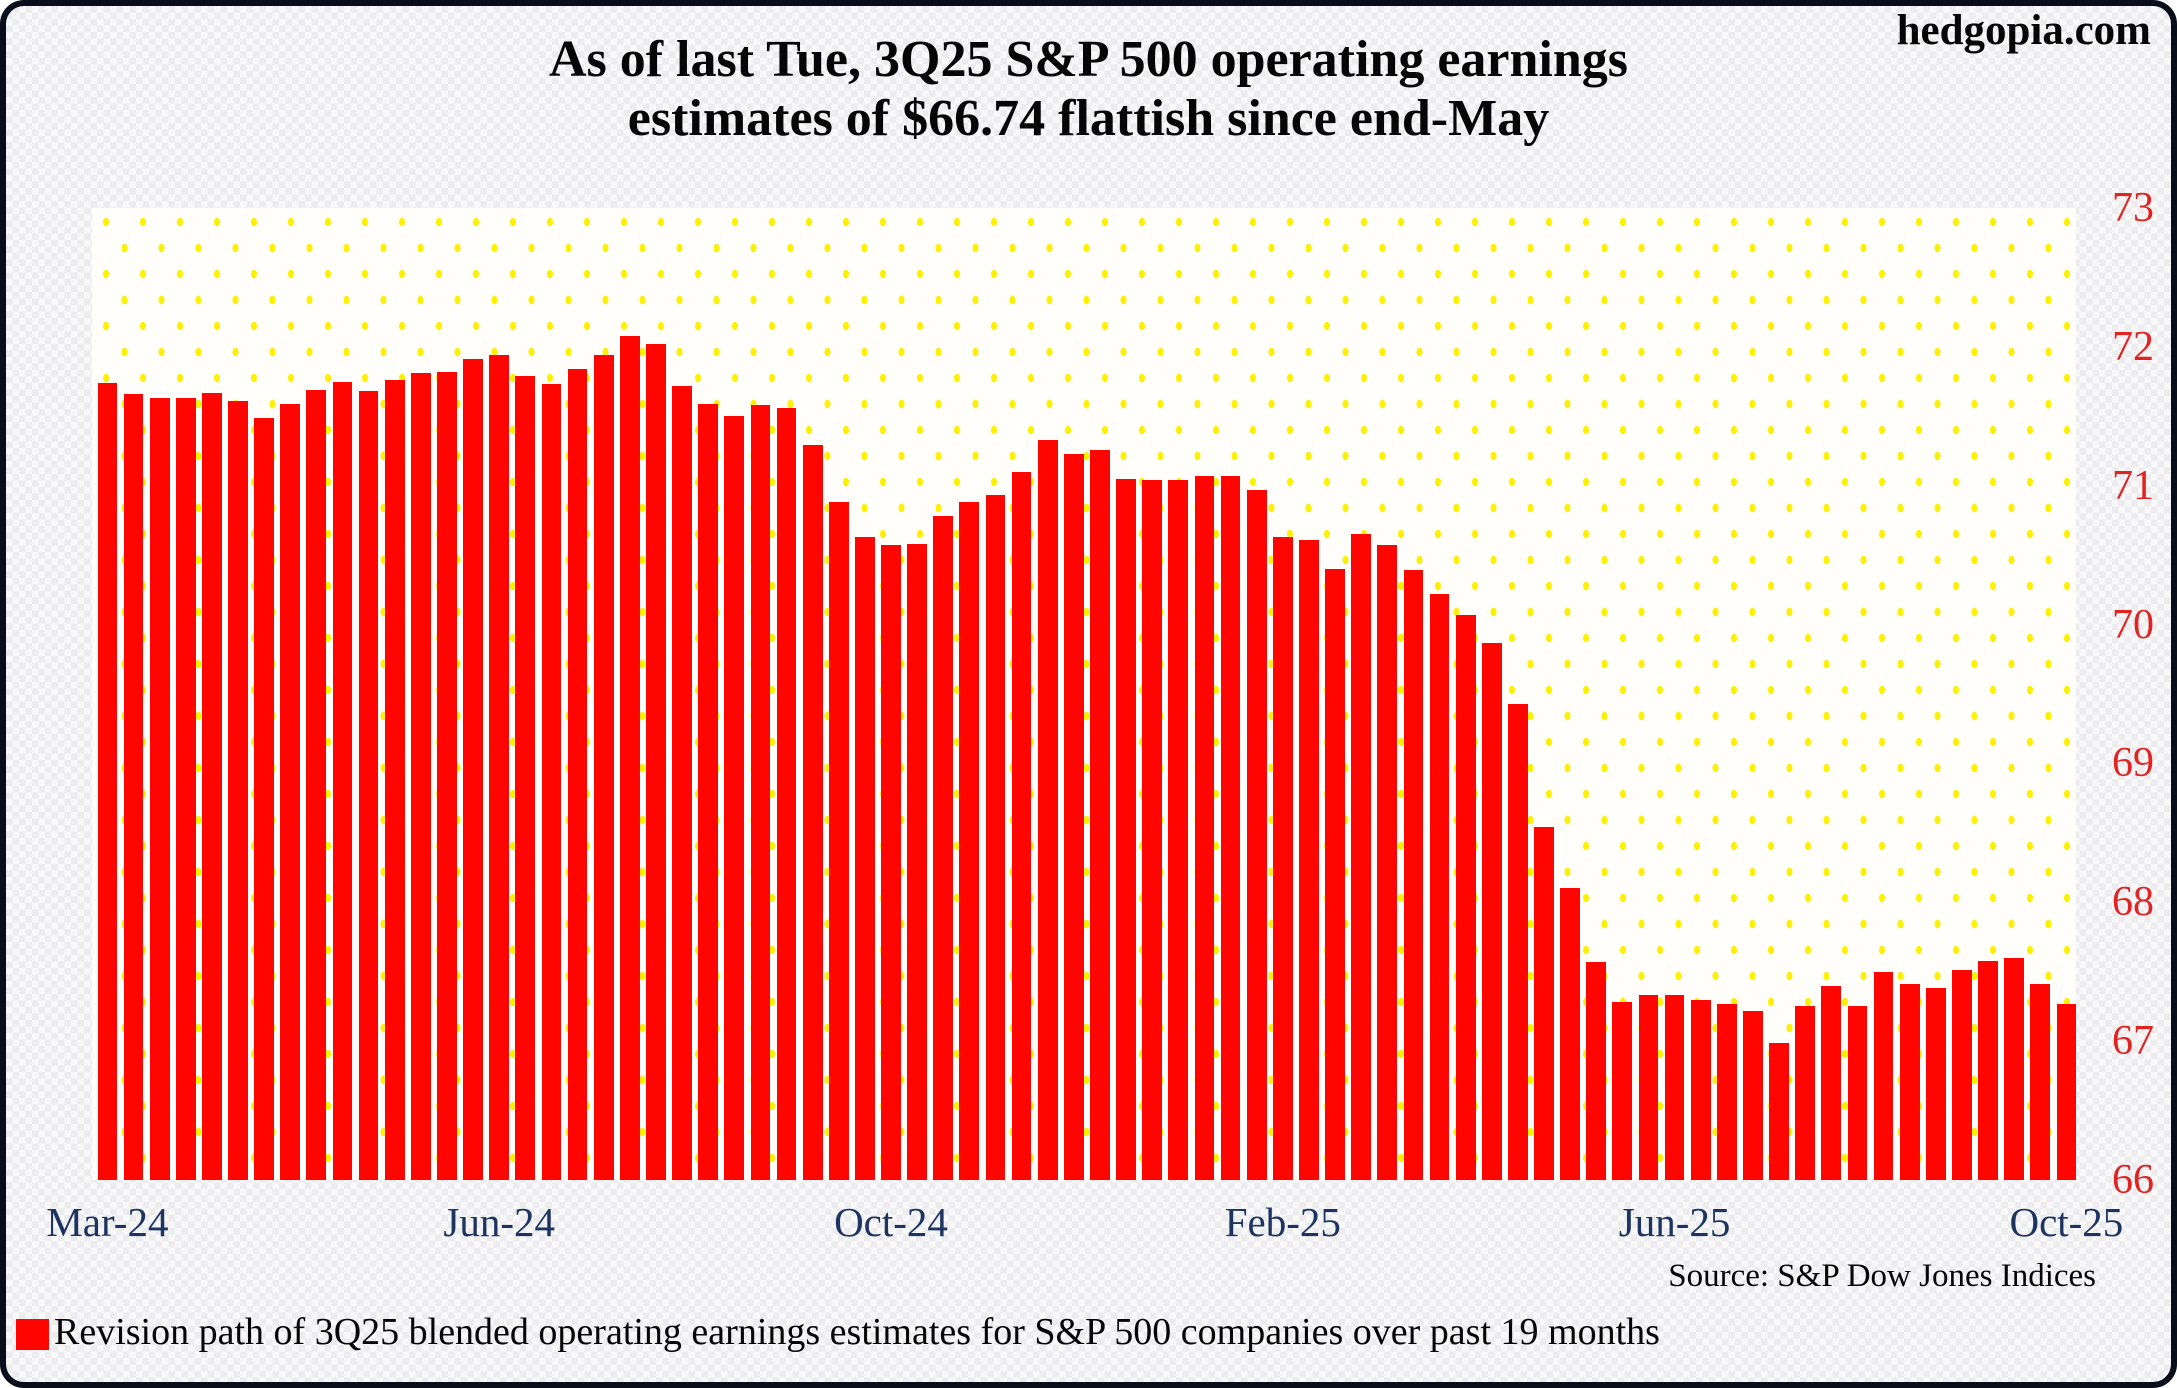  I want to click on y-axis-tick-label: 66, so click(2133, 1180).